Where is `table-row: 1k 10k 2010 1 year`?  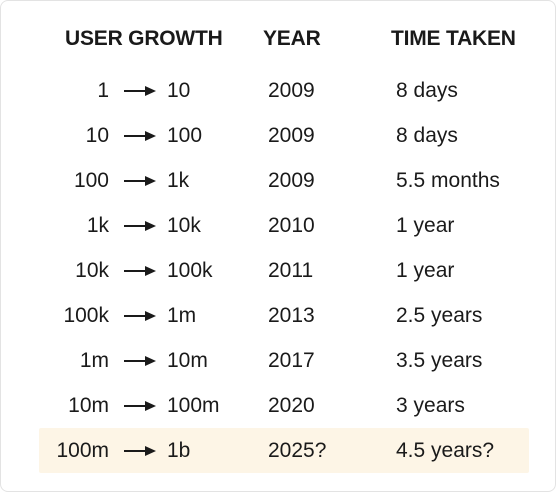 table-row: 1k 10k 2010 1 year is located at coordinates (278, 225).